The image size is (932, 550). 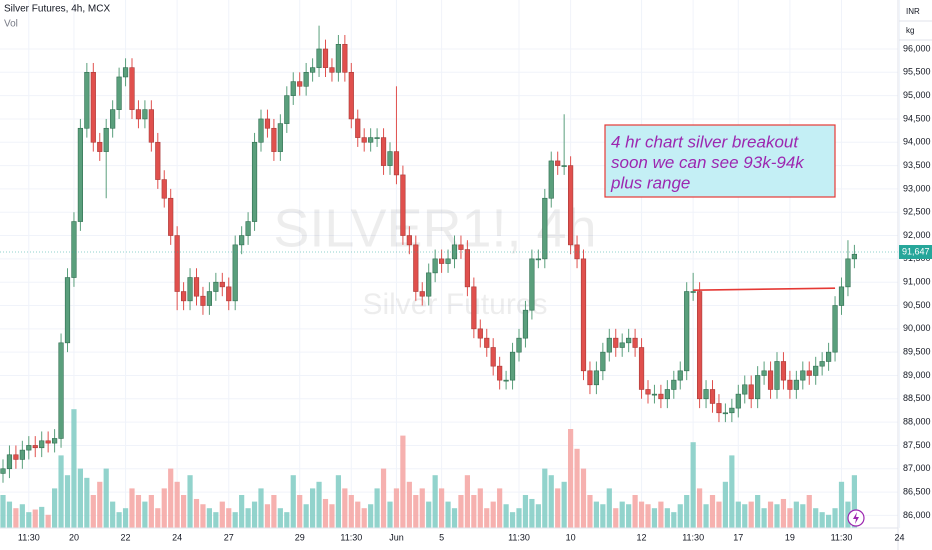 I want to click on replay-icon, so click(x=856, y=518).